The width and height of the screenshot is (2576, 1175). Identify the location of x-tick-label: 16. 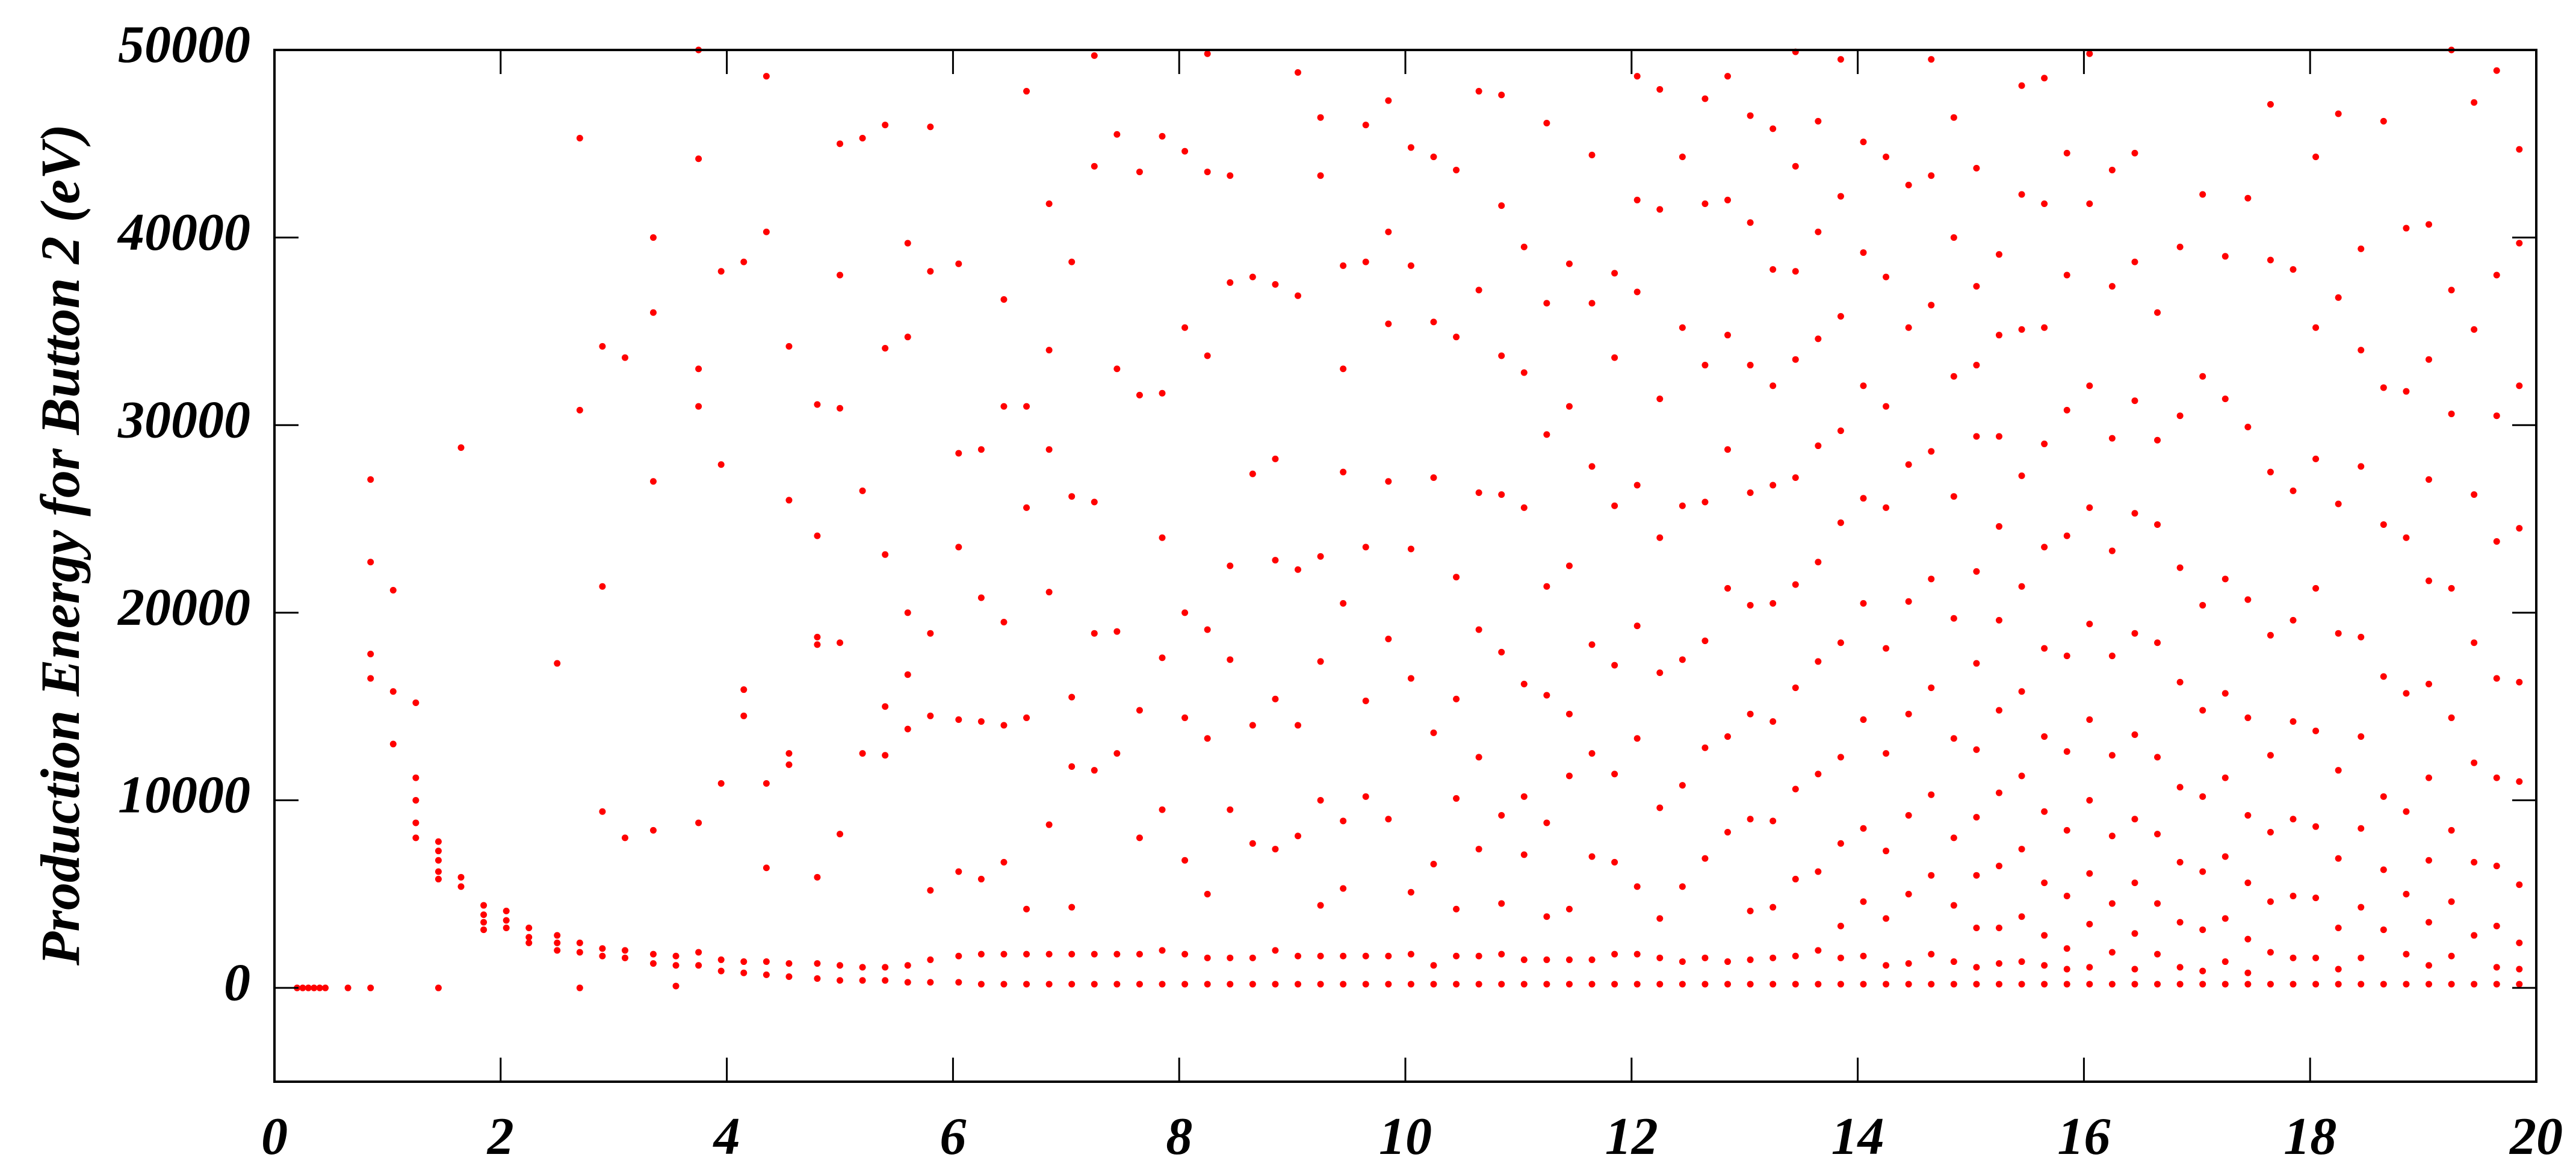
(2083, 1137).